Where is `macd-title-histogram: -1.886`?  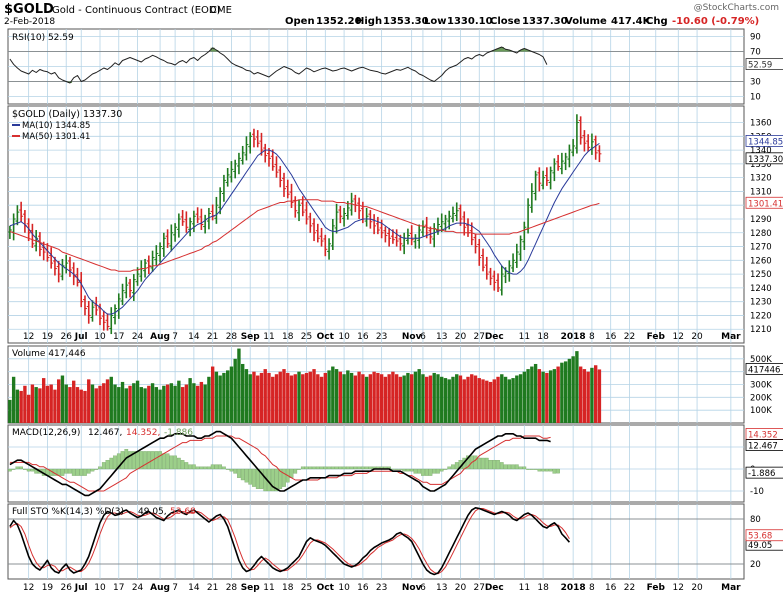 macd-title-histogram: -1.886 is located at coordinates (178, 433).